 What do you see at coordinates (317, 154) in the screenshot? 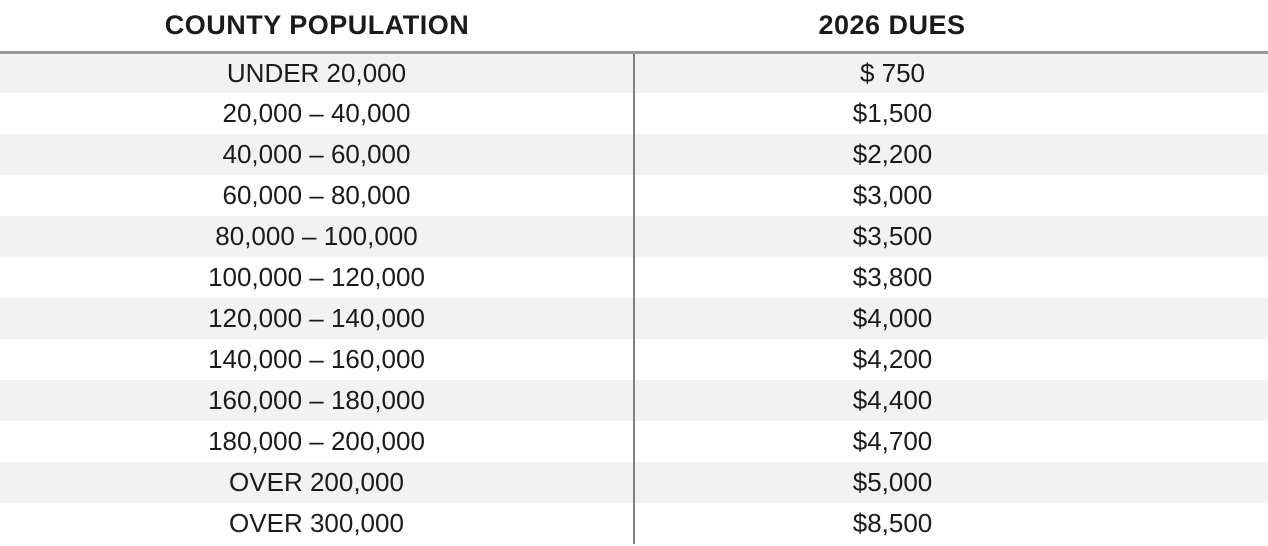
I see `population-cell: 40,000 – 60,000` at bounding box center [317, 154].